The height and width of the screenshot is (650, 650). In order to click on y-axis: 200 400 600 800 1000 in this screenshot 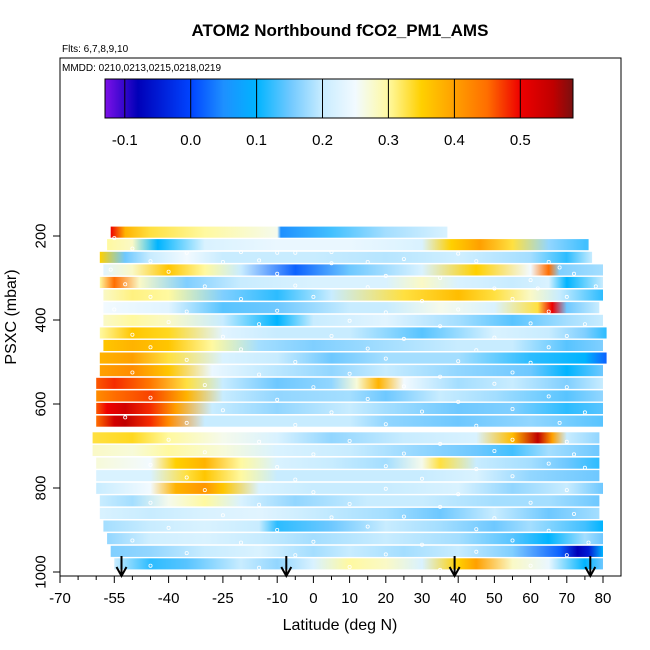, I will do `click(46, 406)`.